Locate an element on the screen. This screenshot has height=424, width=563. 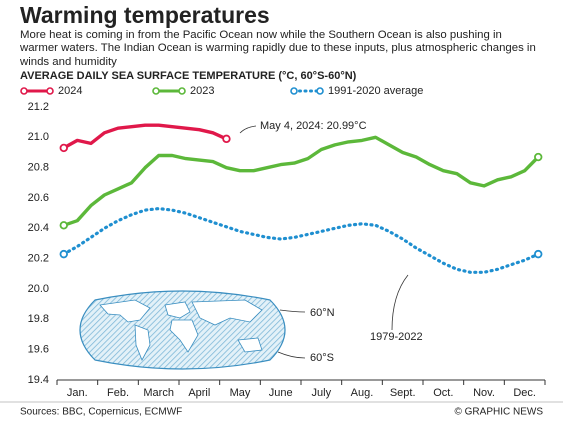
x-tick-label: April is located at coordinates (199, 393).